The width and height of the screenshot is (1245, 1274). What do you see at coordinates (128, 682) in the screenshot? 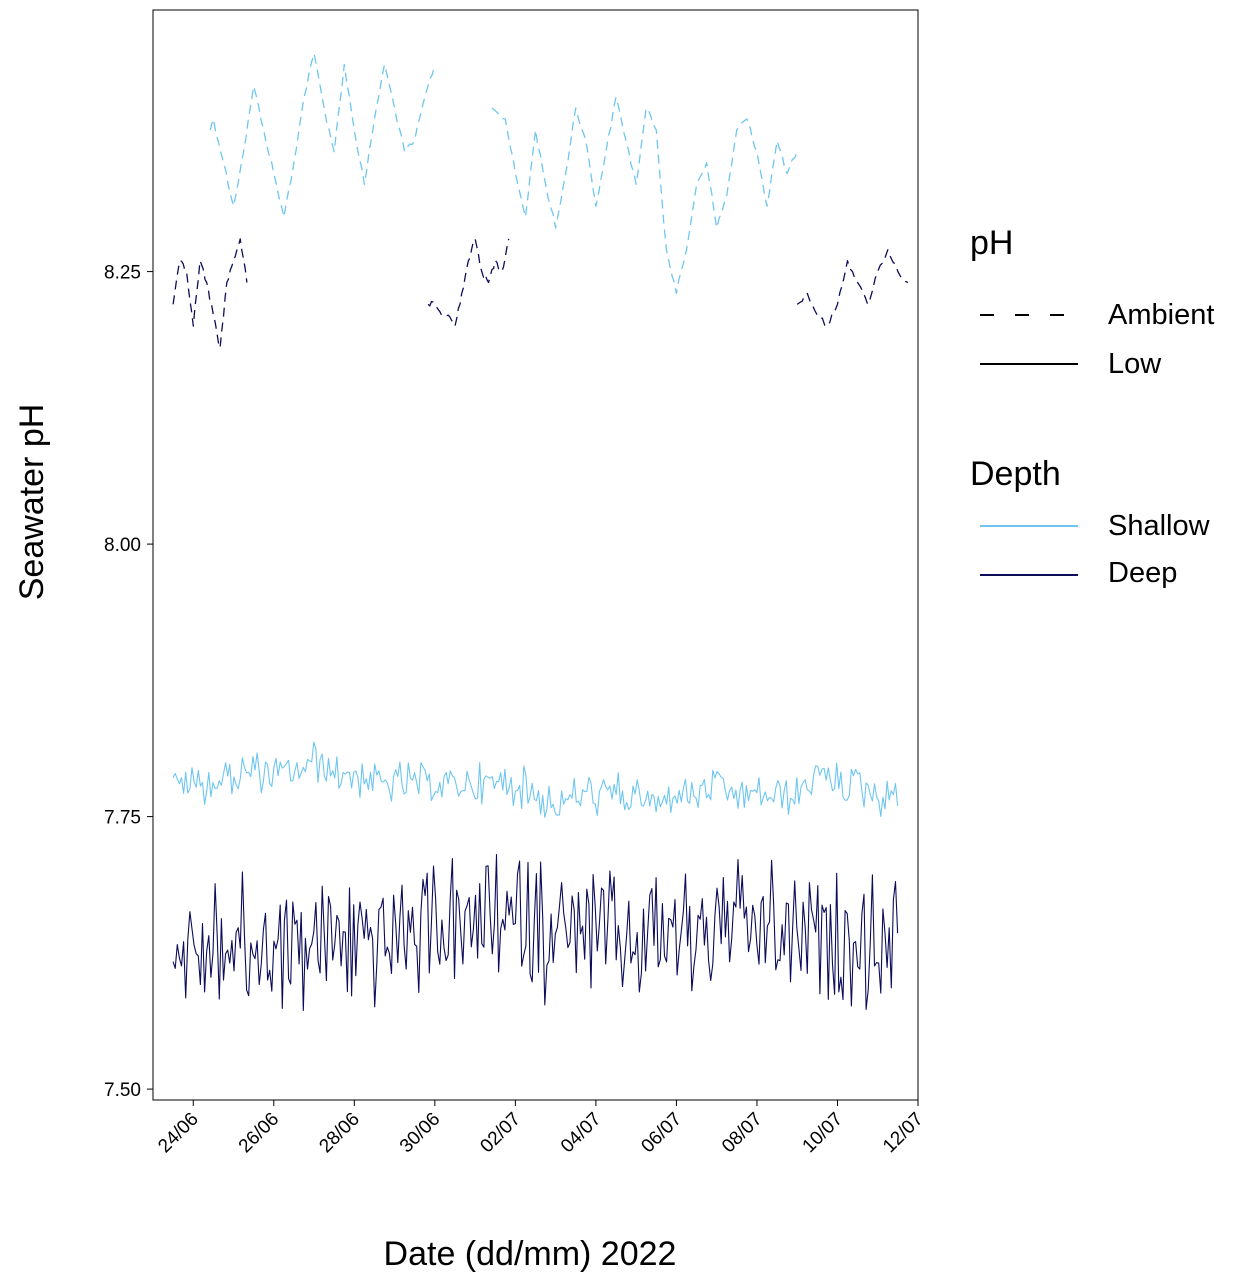
I see `y-axis: 7.50 7.75 8.00 8.25` at bounding box center [128, 682].